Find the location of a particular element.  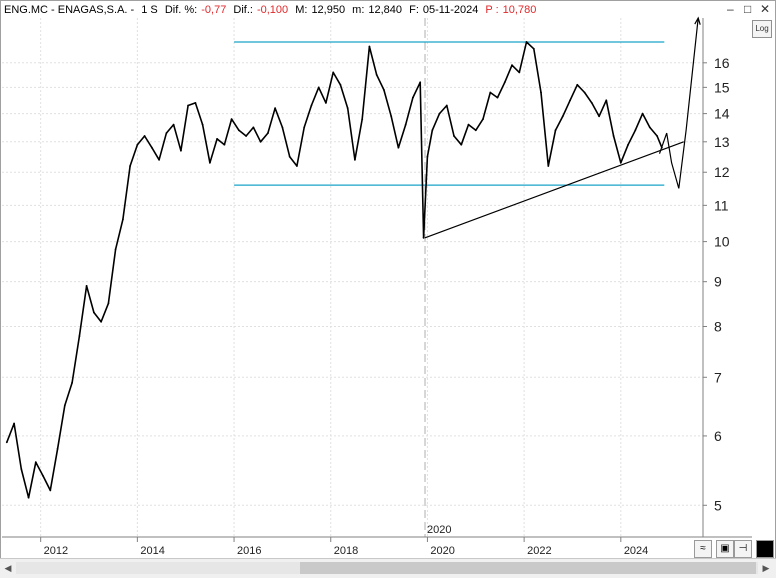

dif-pct-label: Dif. %: is located at coordinates (181, 10).